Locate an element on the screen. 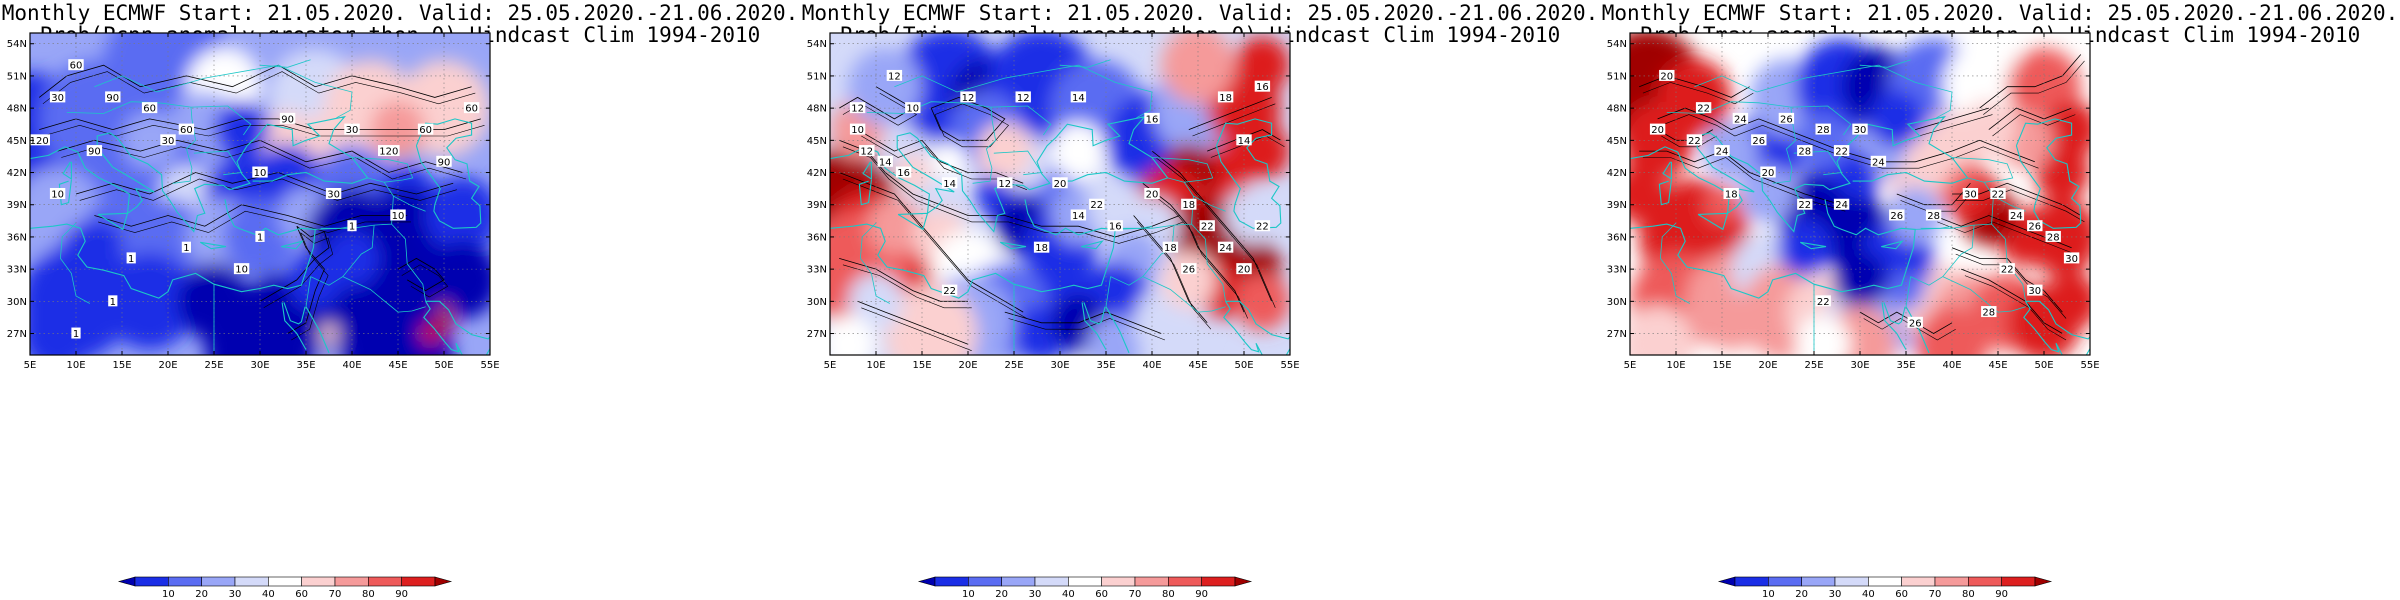 The height and width of the screenshot is (600, 2400). graticule is located at coordinates (260, 194).